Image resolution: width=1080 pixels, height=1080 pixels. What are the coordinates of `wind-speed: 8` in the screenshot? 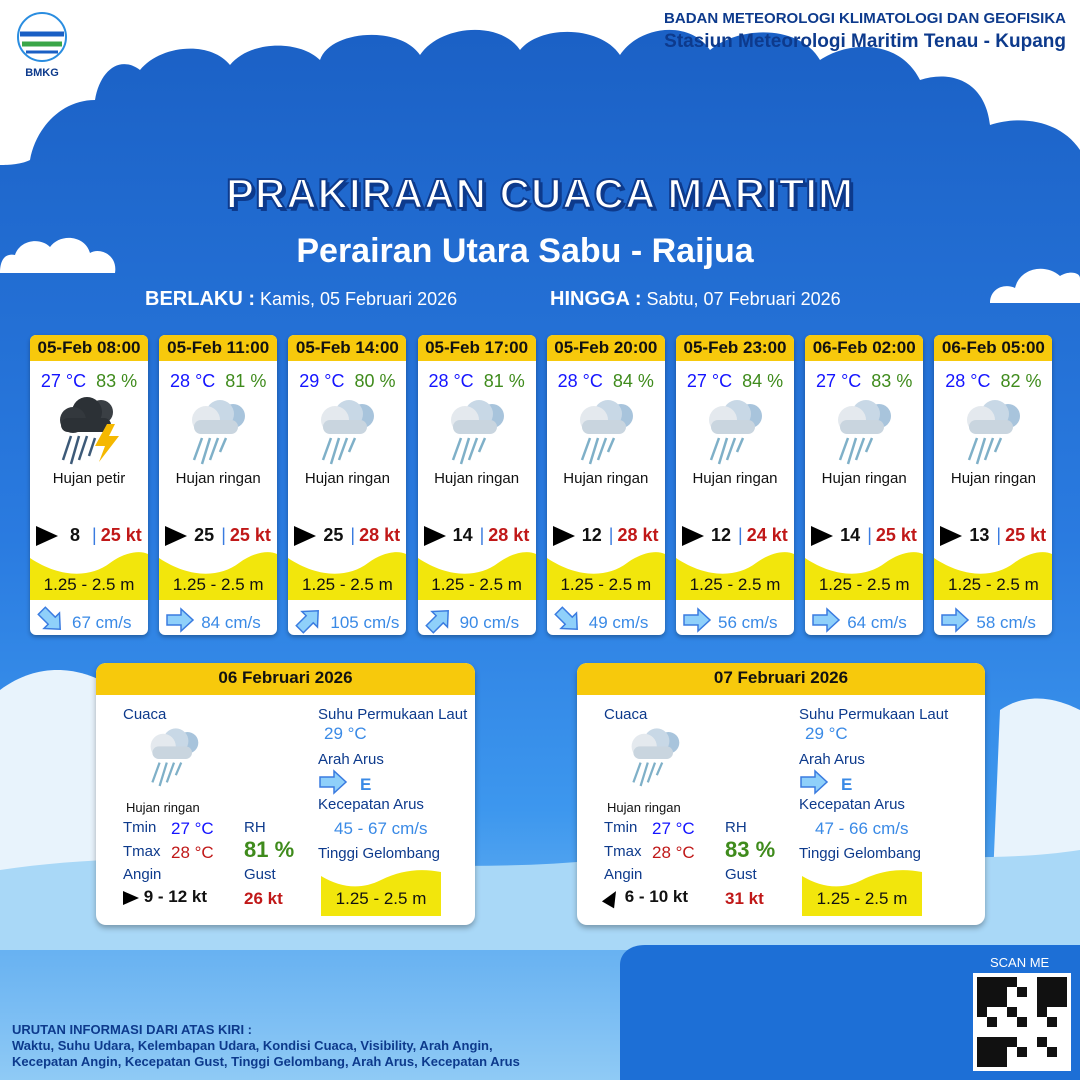 It's located at (74, 535).